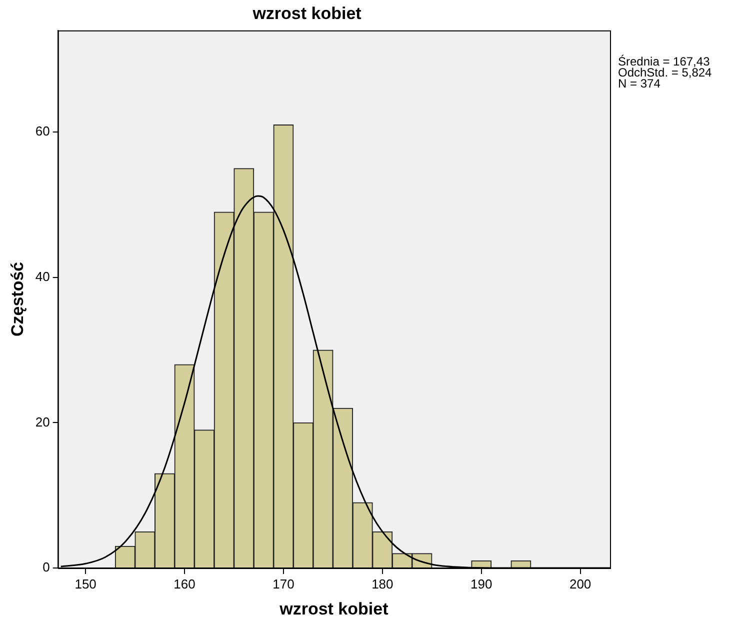 The width and height of the screenshot is (730, 628). I want to click on y-tick-label: 0, so click(46, 567).